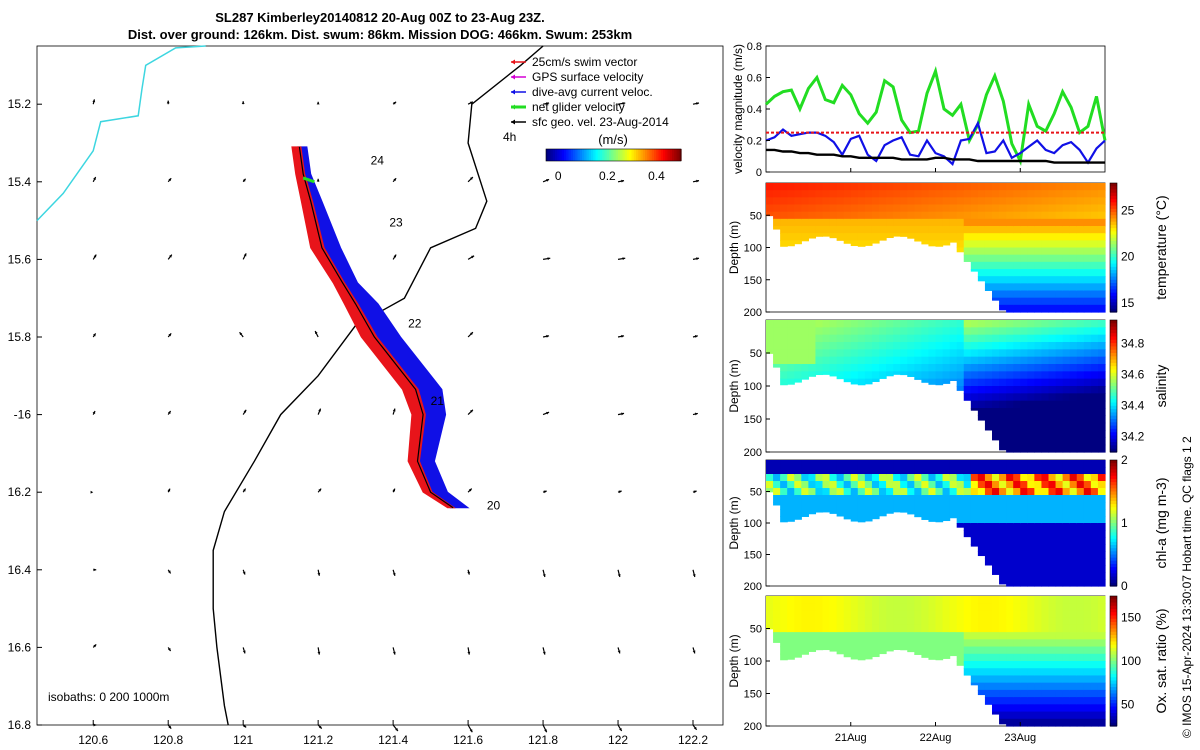  I want to click on map-colorbar-tick: 0, so click(558, 176).